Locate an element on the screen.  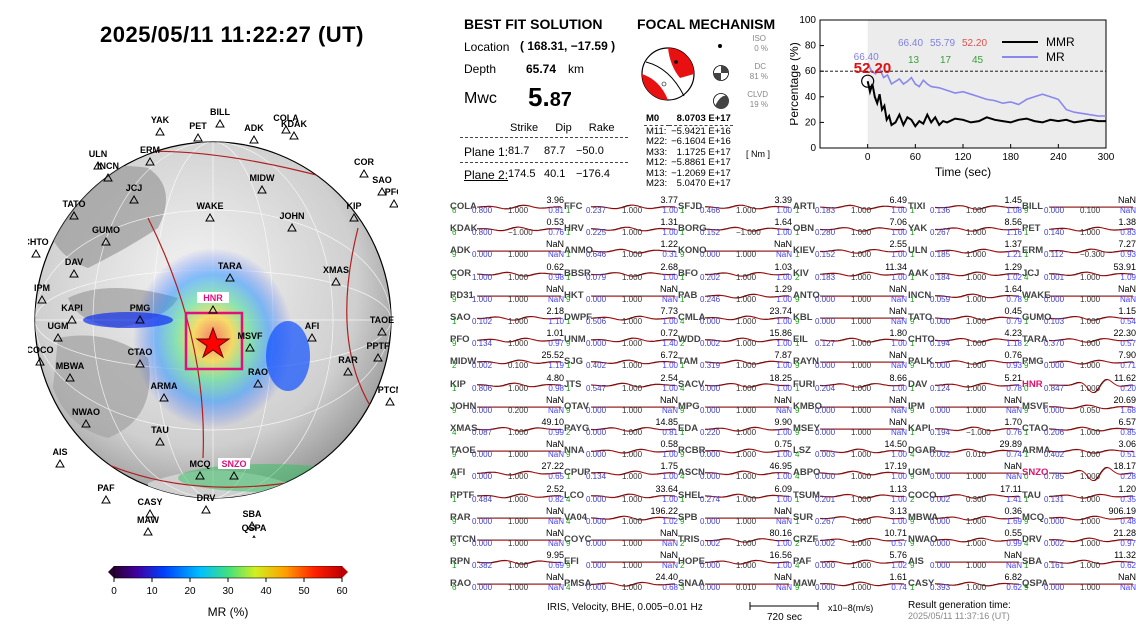
station-code: PPTF is located at coordinates (462, 495).